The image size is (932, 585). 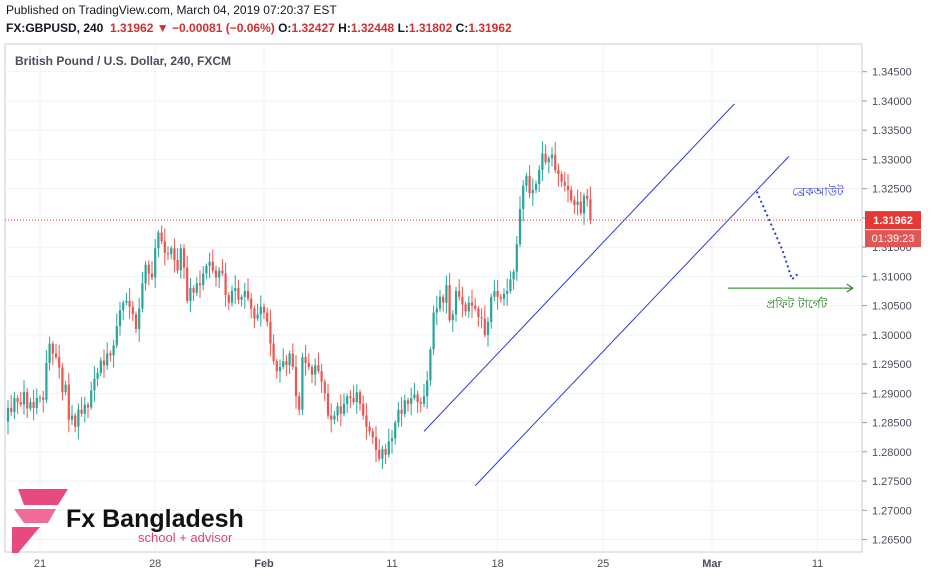 What do you see at coordinates (40, 564) in the screenshot?
I see `x-tick-label: 21` at bounding box center [40, 564].